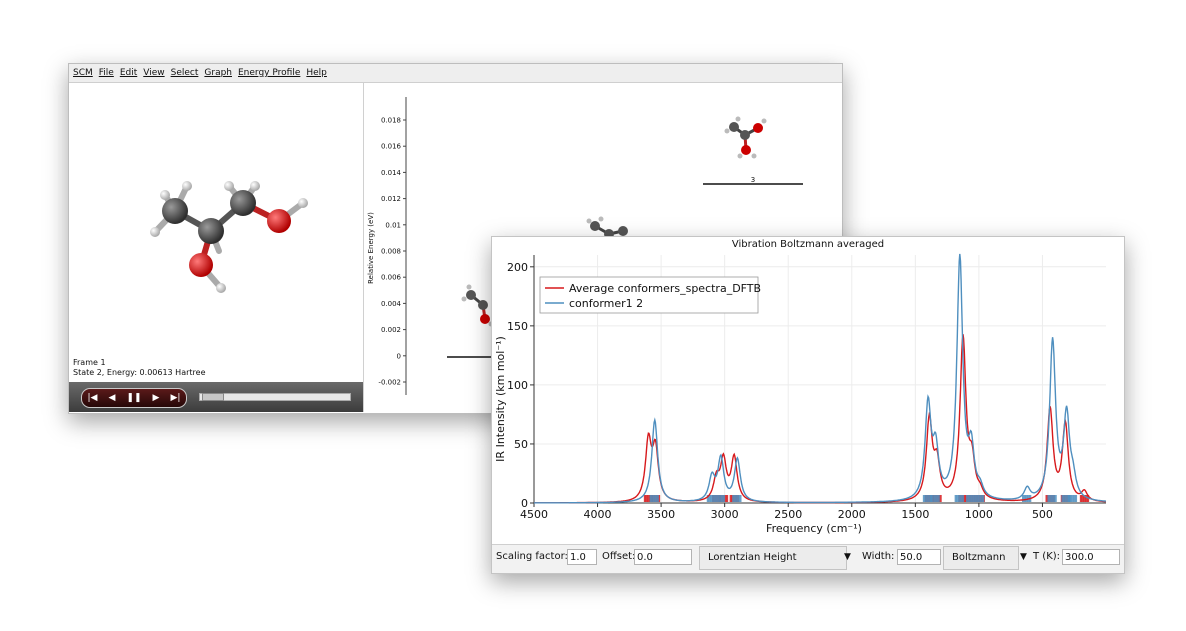 The image size is (1186, 631). Describe the element at coordinates (92, 398) in the screenshot. I see `first-frame-icon: |◀` at that location.